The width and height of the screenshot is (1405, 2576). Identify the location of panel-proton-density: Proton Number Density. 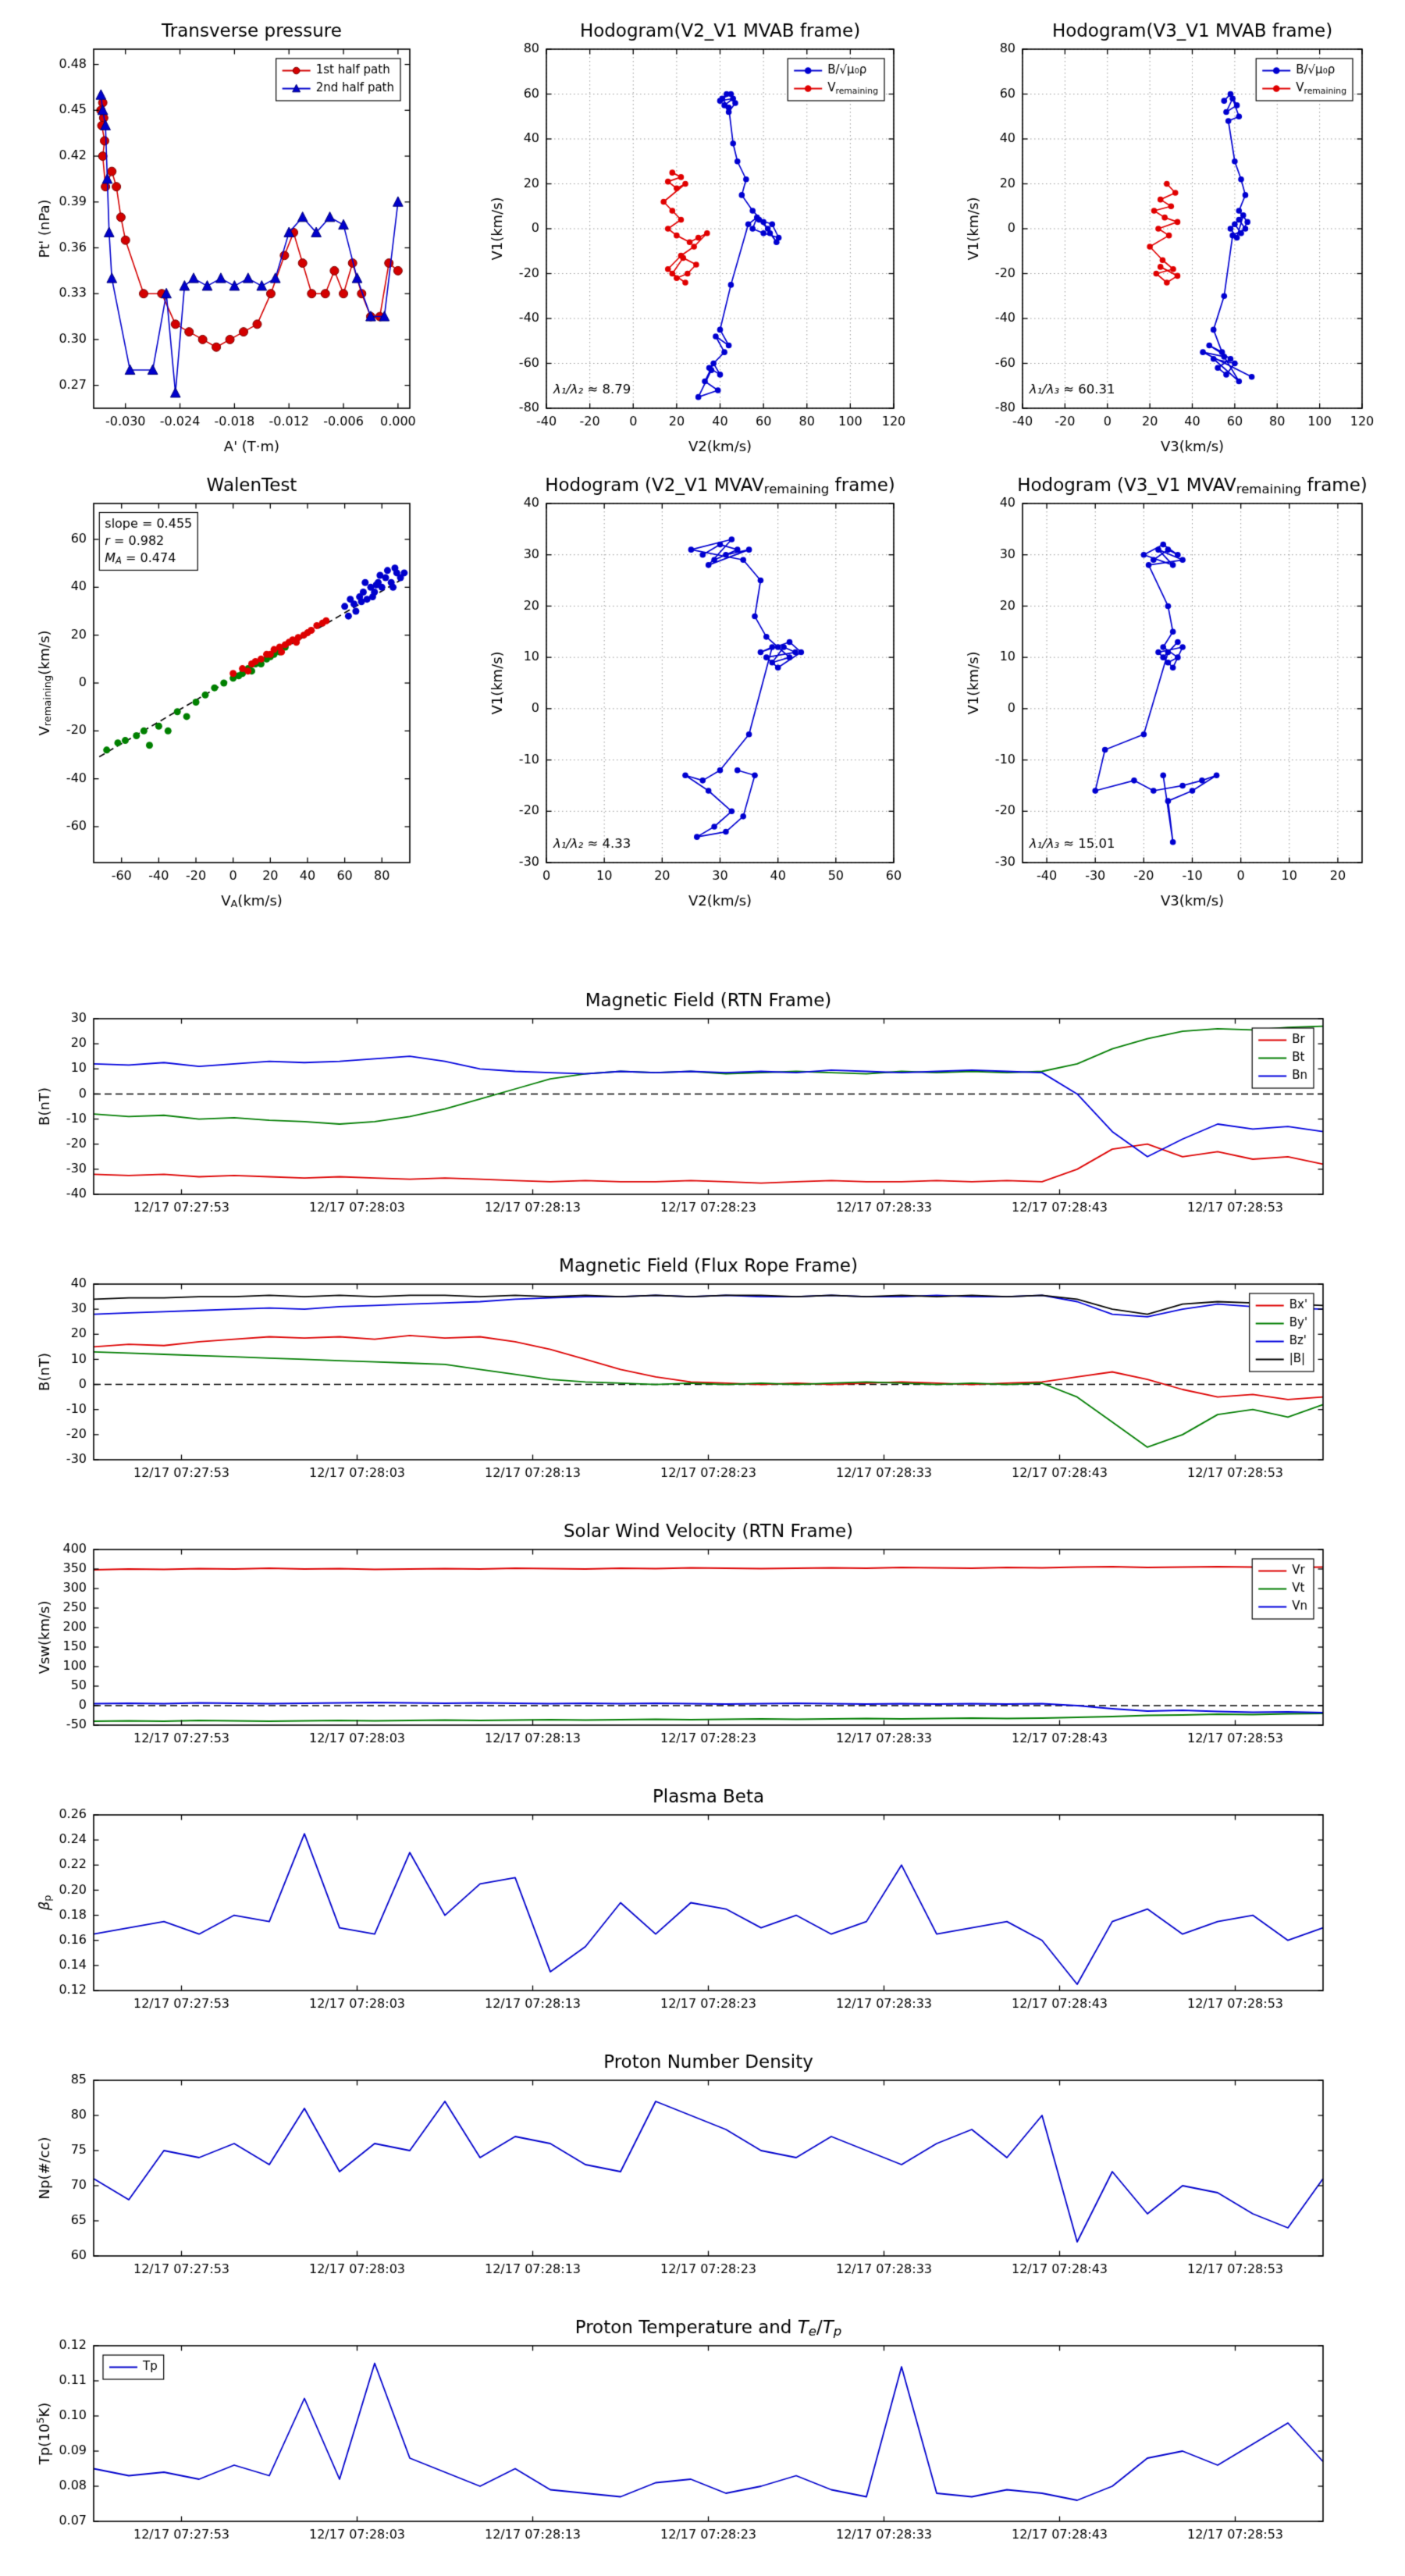
(703, 2170).